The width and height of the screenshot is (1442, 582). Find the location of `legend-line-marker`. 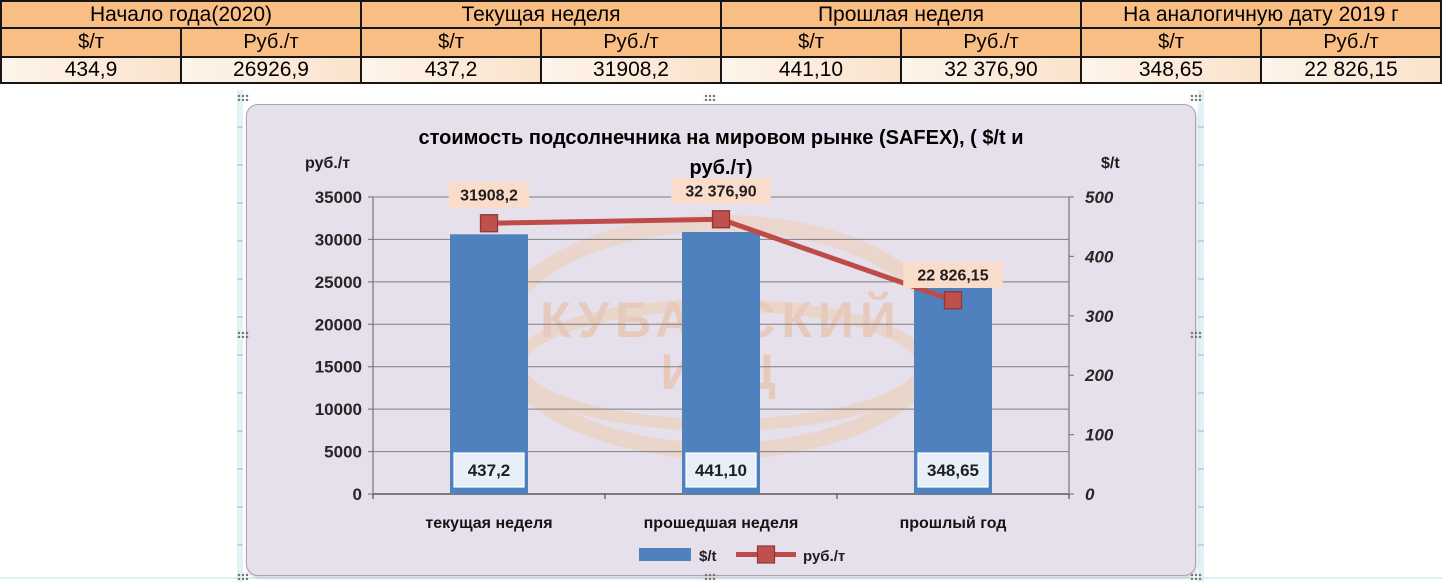

legend-line-marker is located at coordinates (766, 554).